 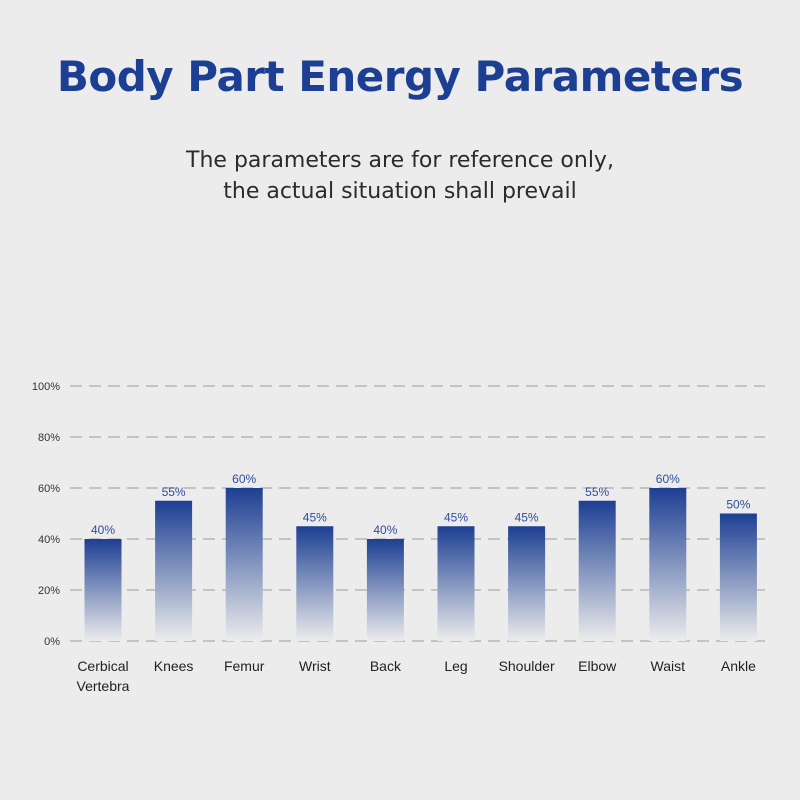 I want to click on x-tick-label: Femur, so click(x=244, y=666).